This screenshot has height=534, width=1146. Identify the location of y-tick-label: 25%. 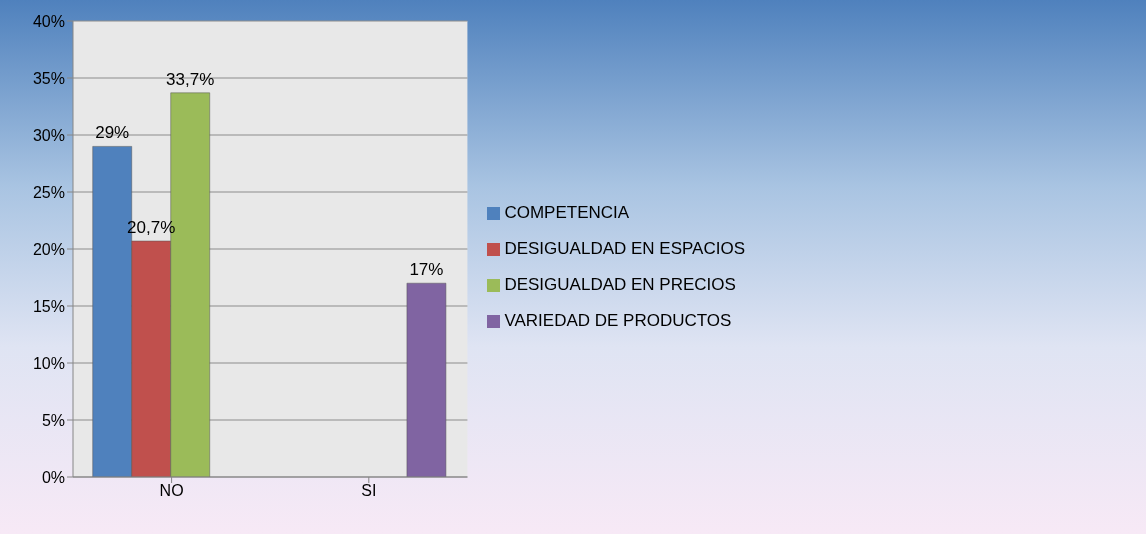
(48, 192).